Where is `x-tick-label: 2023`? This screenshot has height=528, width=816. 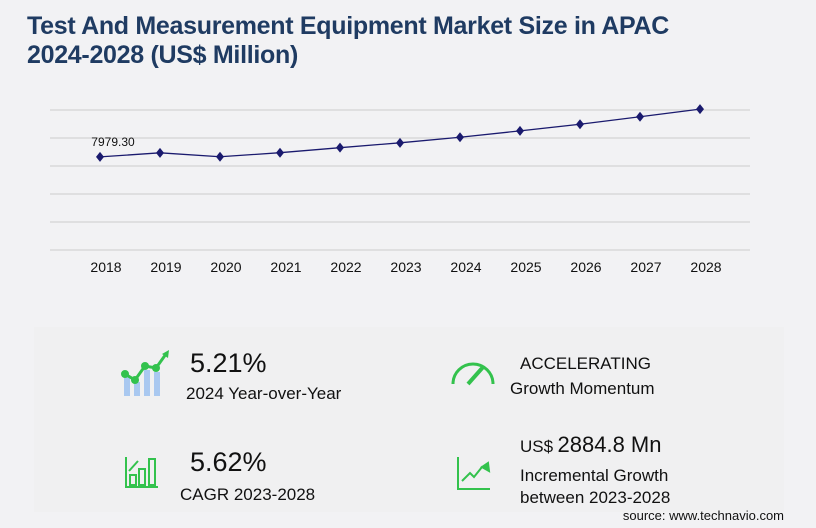 x-tick-label: 2023 is located at coordinates (405, 267).